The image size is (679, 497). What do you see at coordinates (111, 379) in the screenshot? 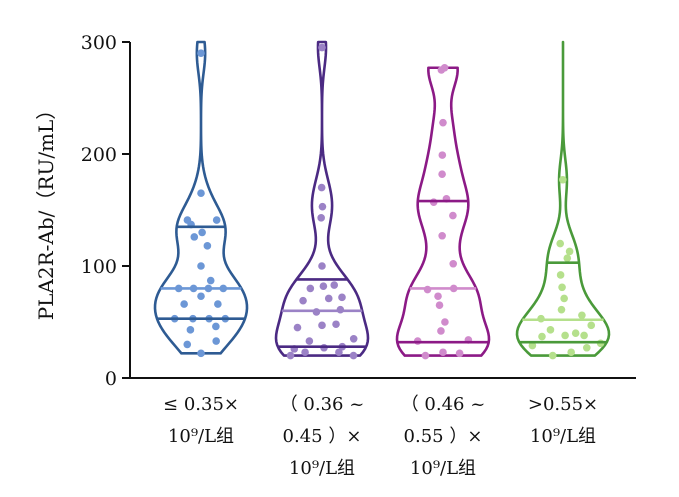
I see `y-tick-label: 0` at bounding box center [111, 379].